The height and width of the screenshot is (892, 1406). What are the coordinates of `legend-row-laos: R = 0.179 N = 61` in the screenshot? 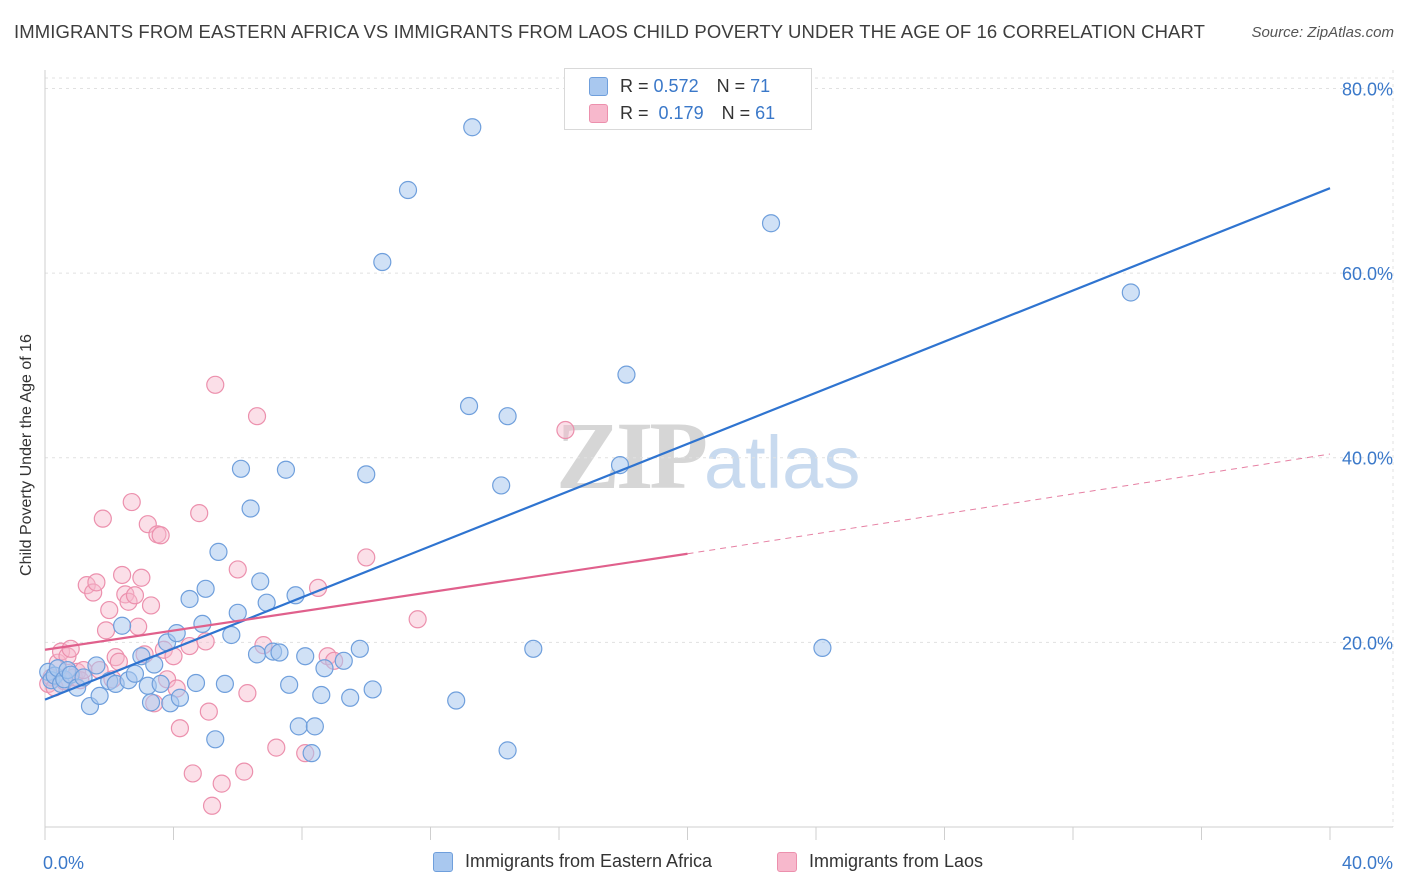 It's located at (682, 113).